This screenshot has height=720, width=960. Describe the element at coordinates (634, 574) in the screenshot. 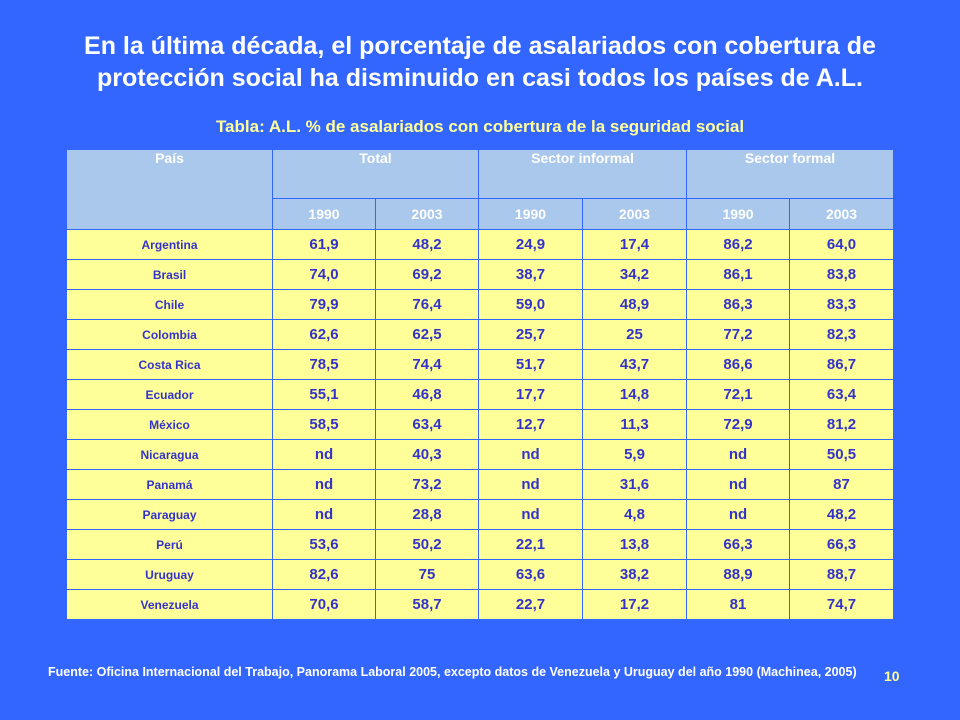

I see `value-cell: 38,2` at that location.